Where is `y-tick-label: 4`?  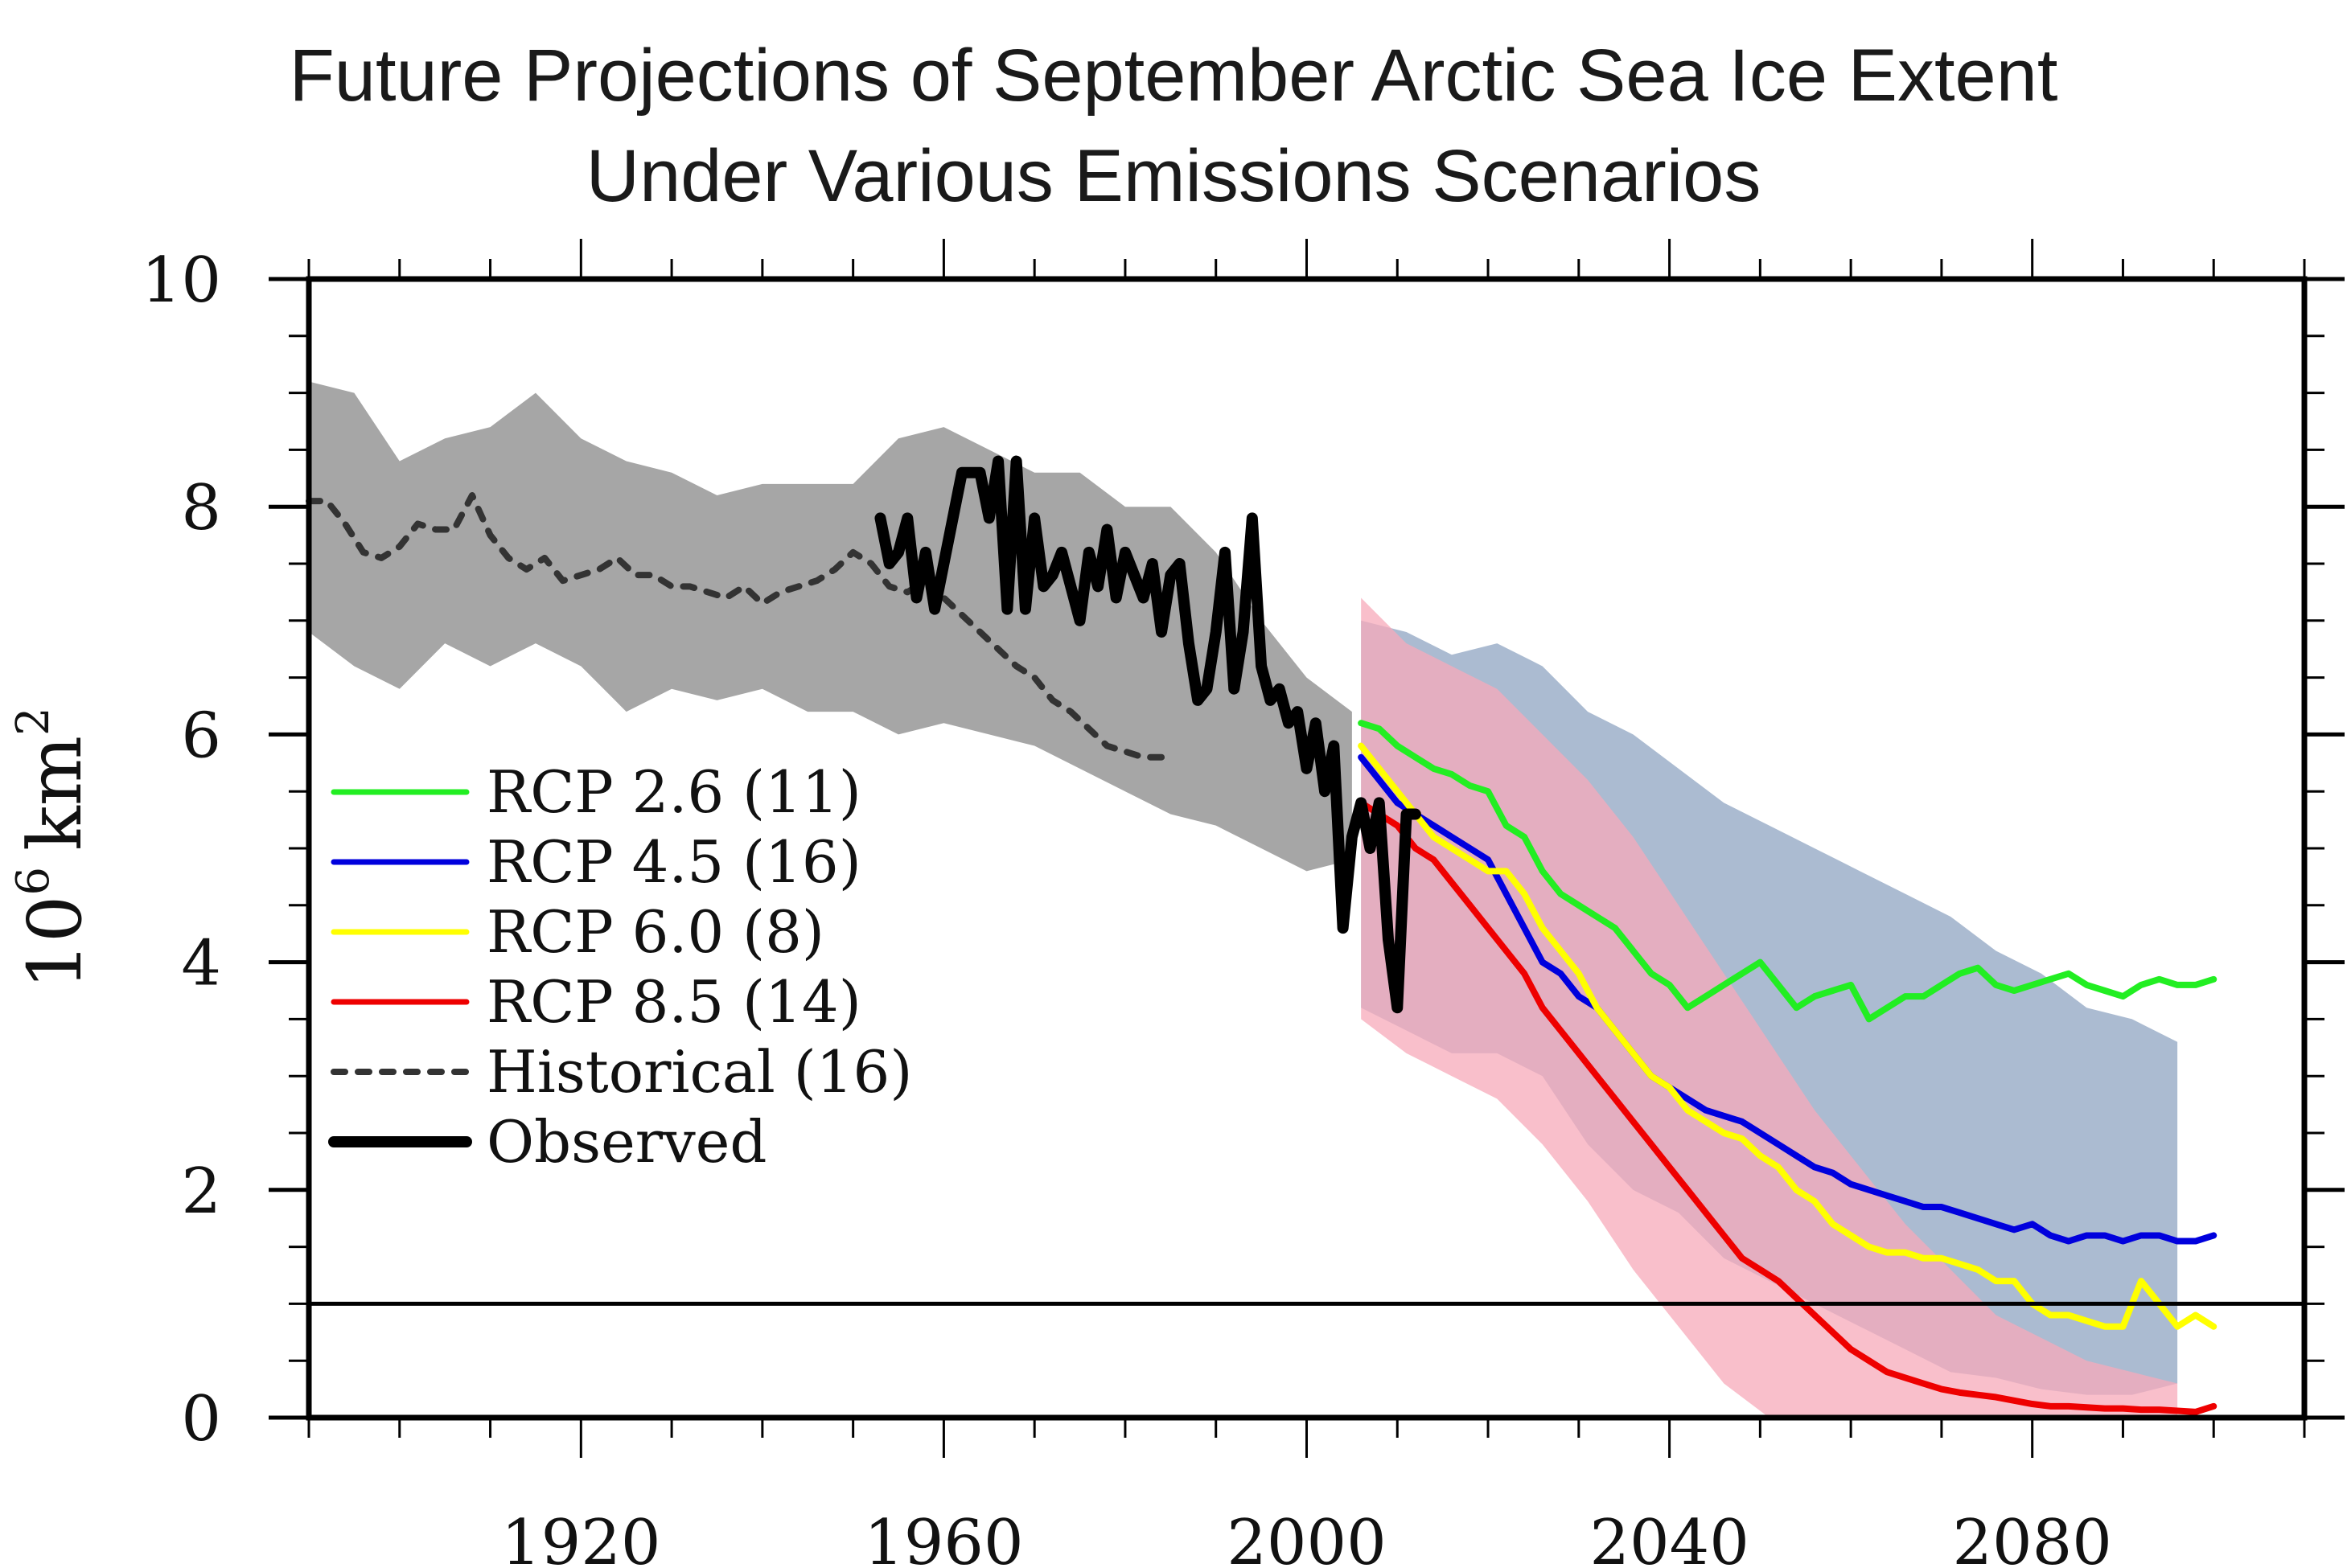
y-tick-label: 4 is located at coordinates (201, 964).